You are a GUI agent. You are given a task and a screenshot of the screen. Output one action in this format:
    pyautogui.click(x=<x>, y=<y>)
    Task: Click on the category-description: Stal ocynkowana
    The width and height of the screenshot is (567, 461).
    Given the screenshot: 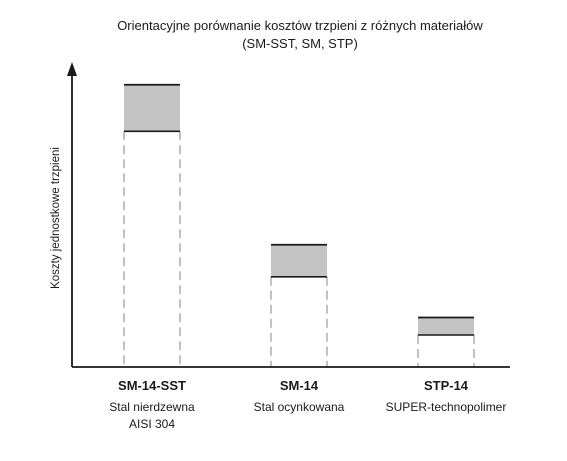 What is the action you would take?
    pyautogui.click(x=299, y=407)
    